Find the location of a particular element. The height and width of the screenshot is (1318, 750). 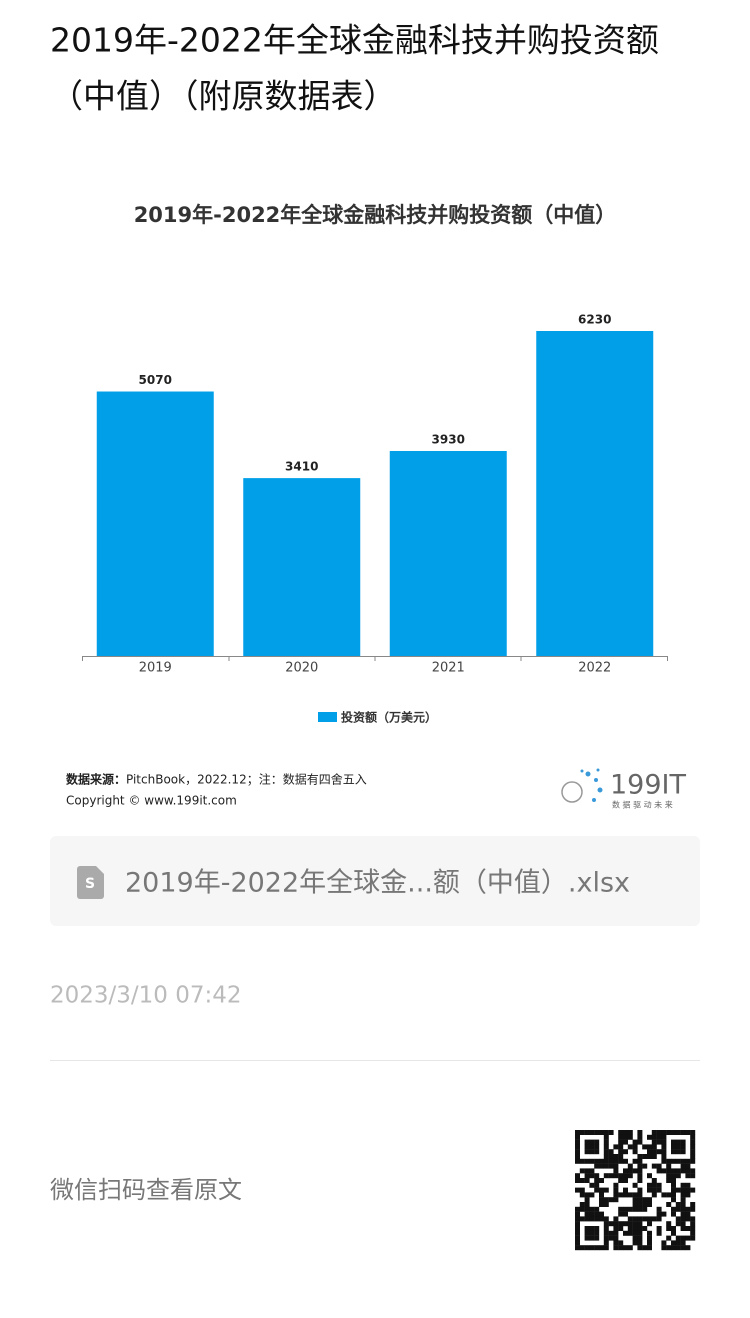

bar is located at coordinates (448, 553).